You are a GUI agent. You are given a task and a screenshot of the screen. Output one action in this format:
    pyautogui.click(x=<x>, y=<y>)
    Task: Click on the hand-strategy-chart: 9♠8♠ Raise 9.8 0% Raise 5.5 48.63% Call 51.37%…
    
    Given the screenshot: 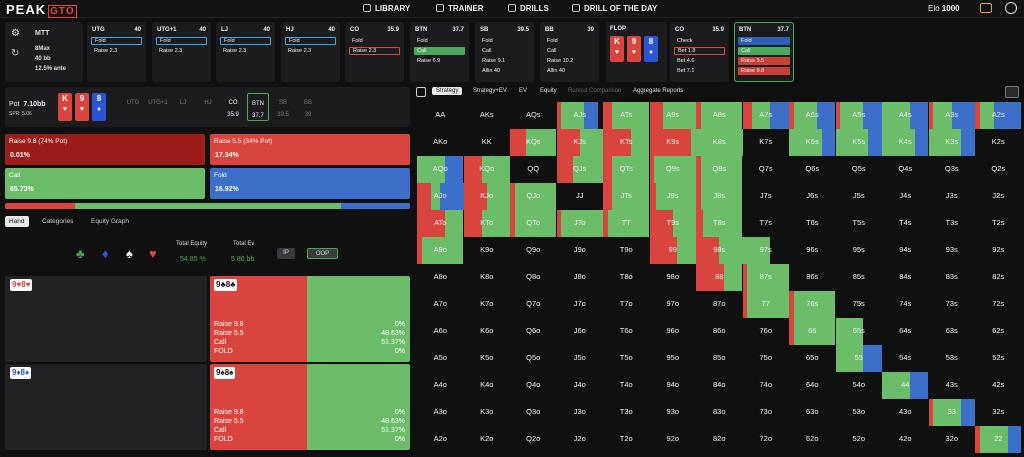 What is the action you would take?
    pyautogui.click(x=310, y=407)
    